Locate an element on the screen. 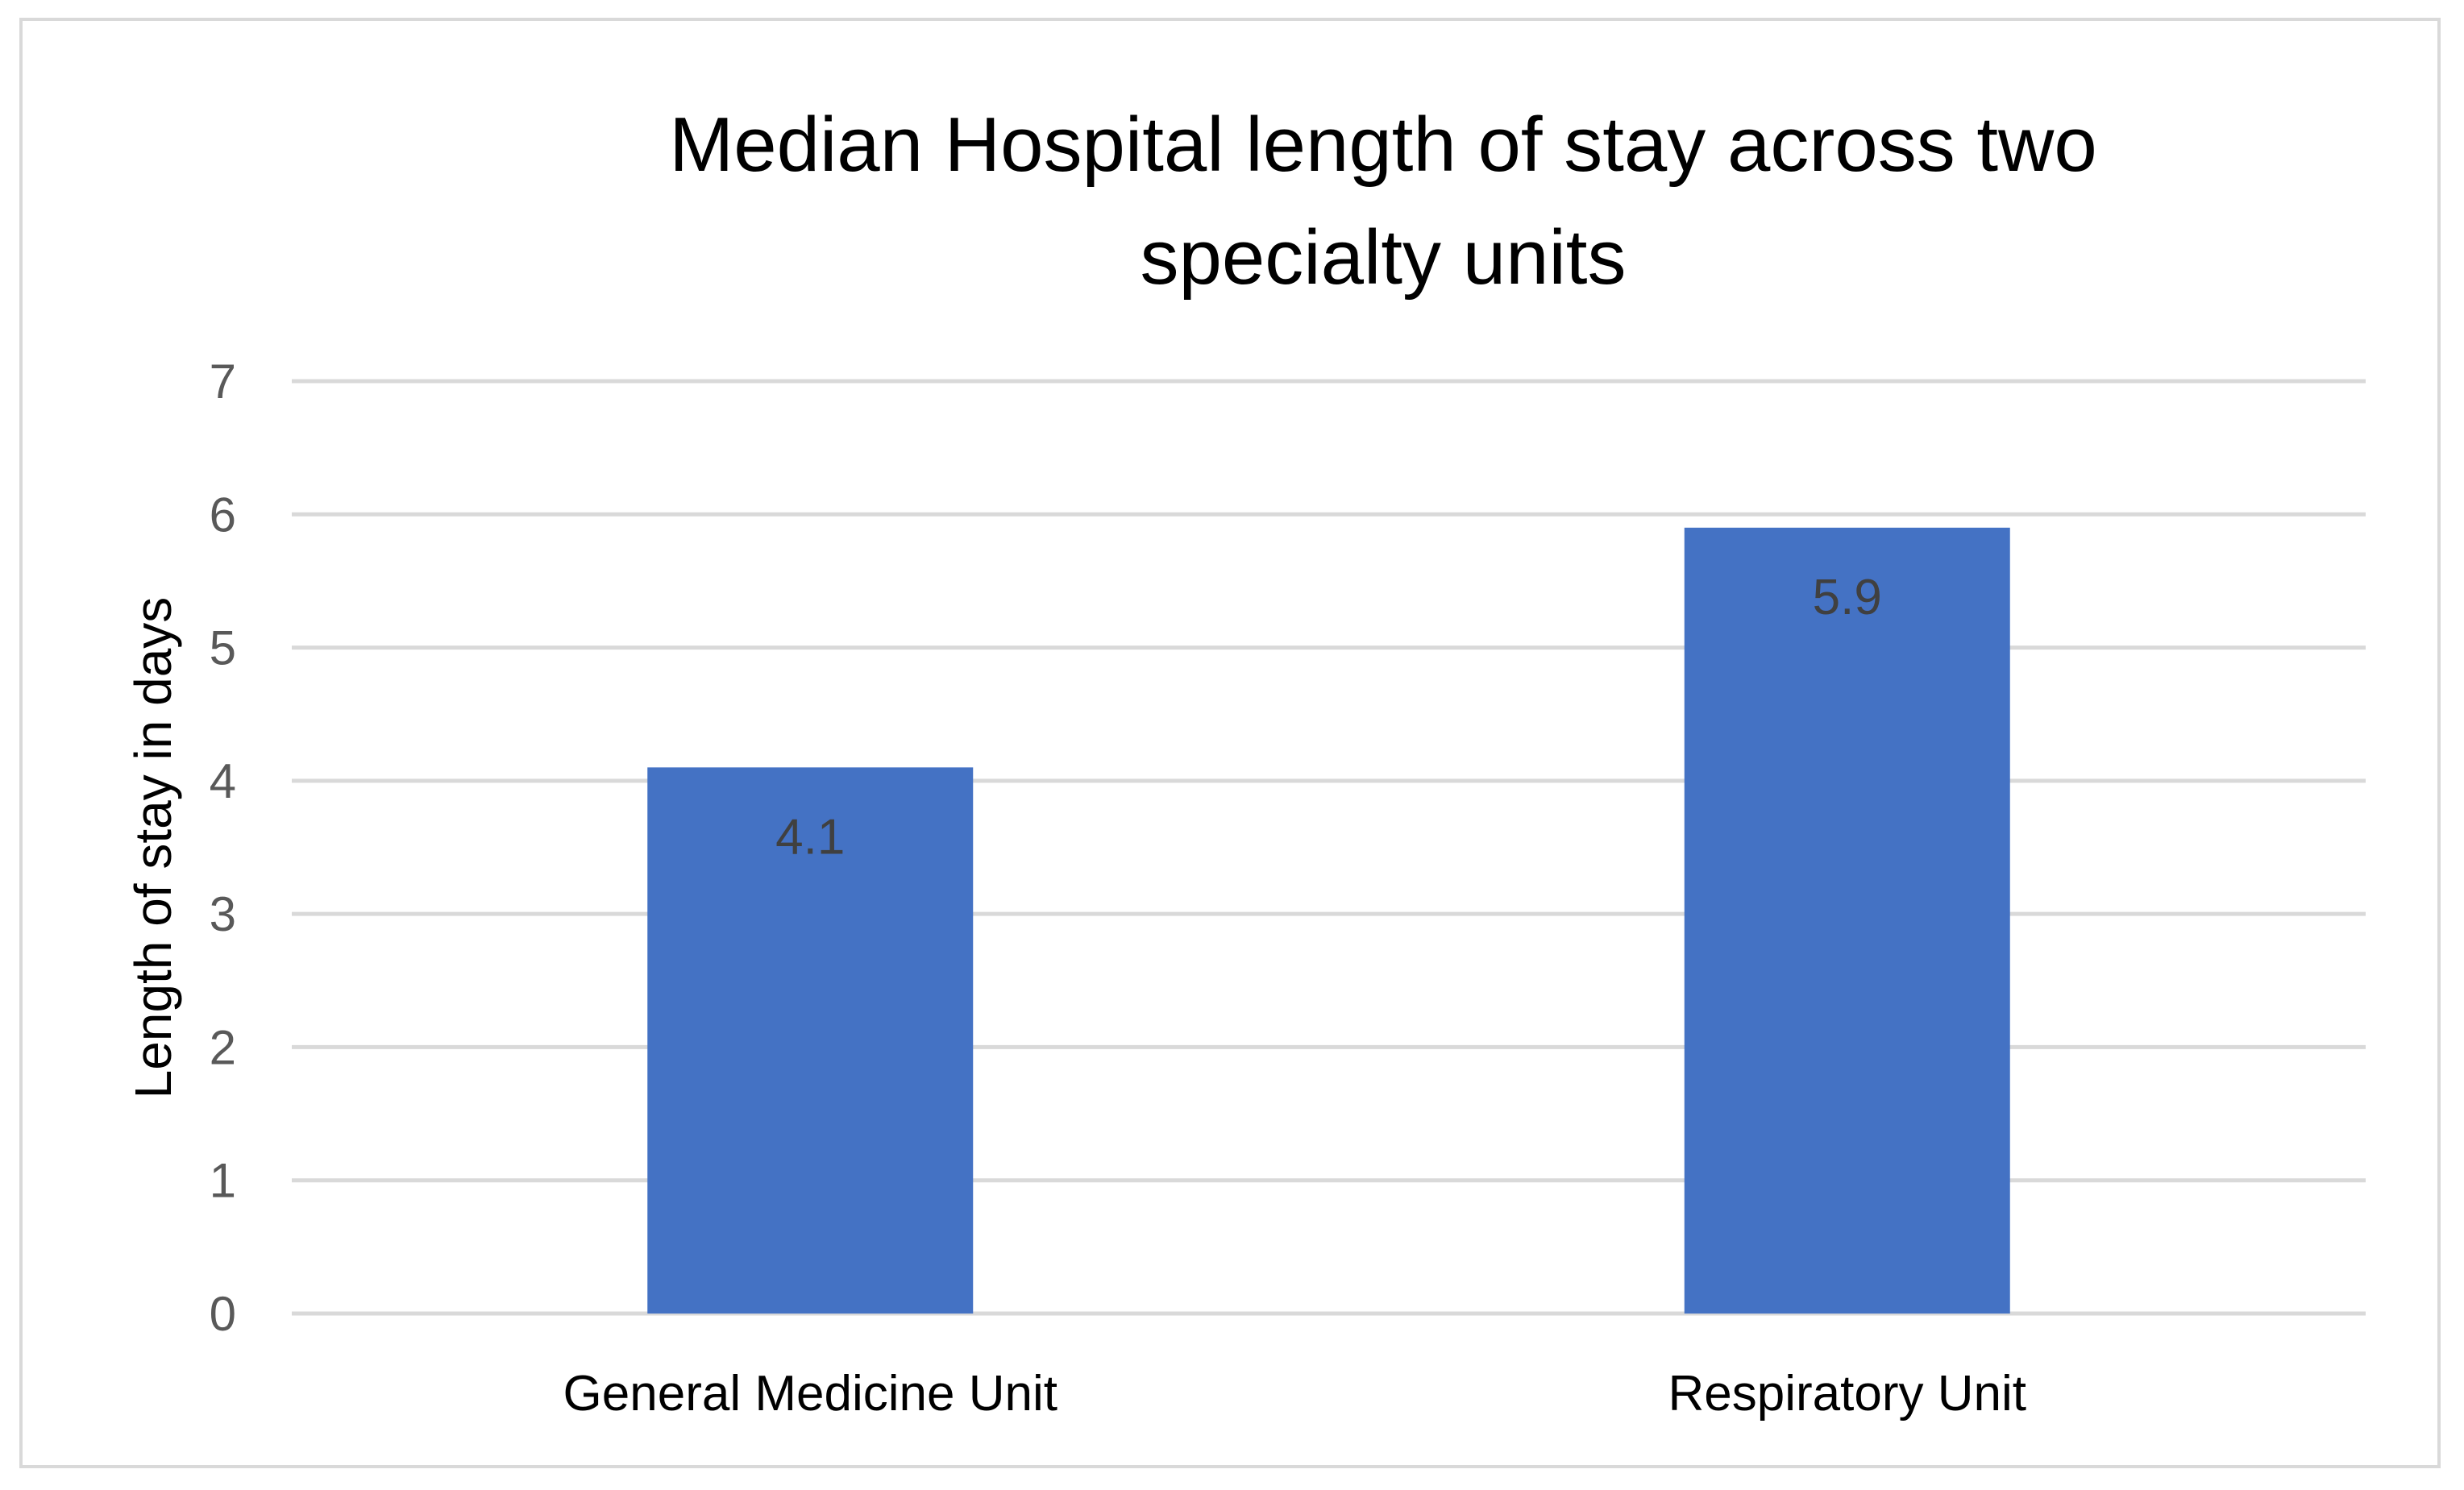 Image resolution: width=2464 pixels, height=1490 pixels. y-tick-label: 2 is located at coordinates (223, 1047).